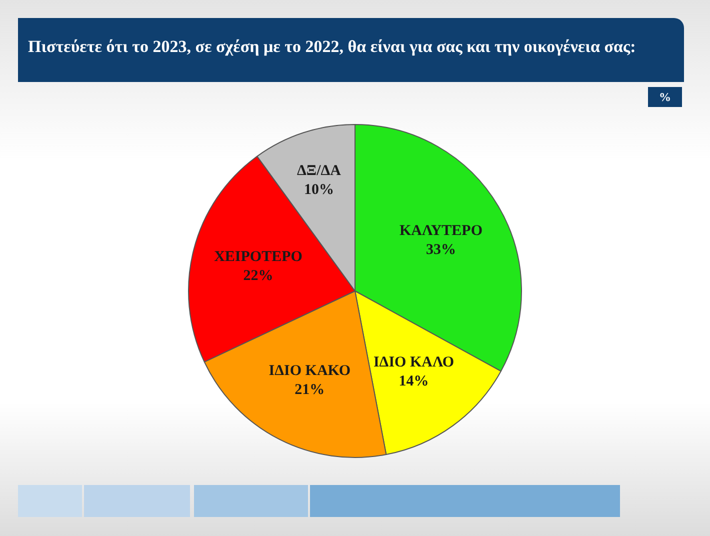  Describe the element at coordinates (309, 390) in the screenshot. I see `data-label: 21%` at that location.